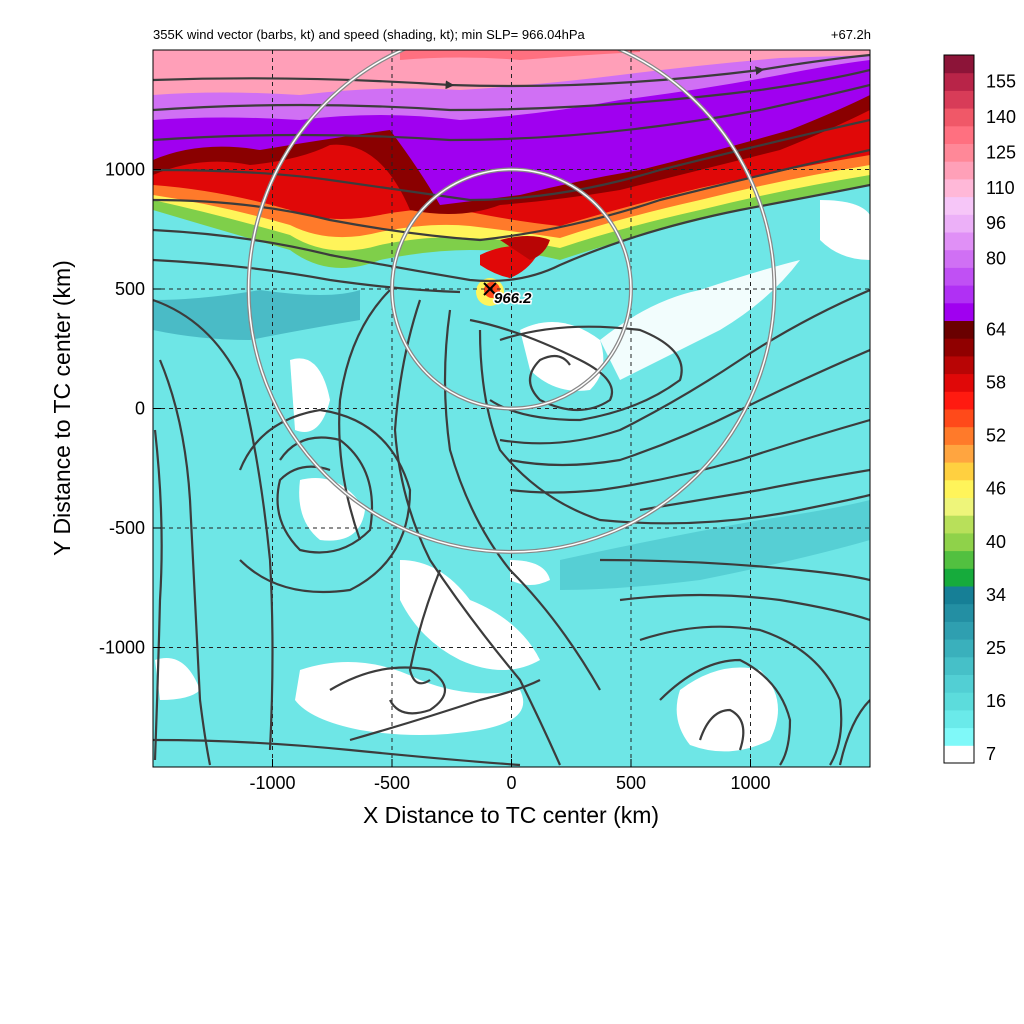  I want to click on colorbar-label: 16, so click(996, 701).